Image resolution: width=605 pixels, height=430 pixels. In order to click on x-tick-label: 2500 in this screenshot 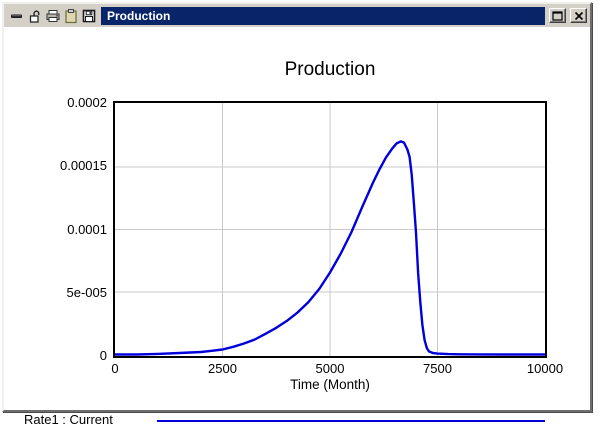, I will do `click(222, 368)`.